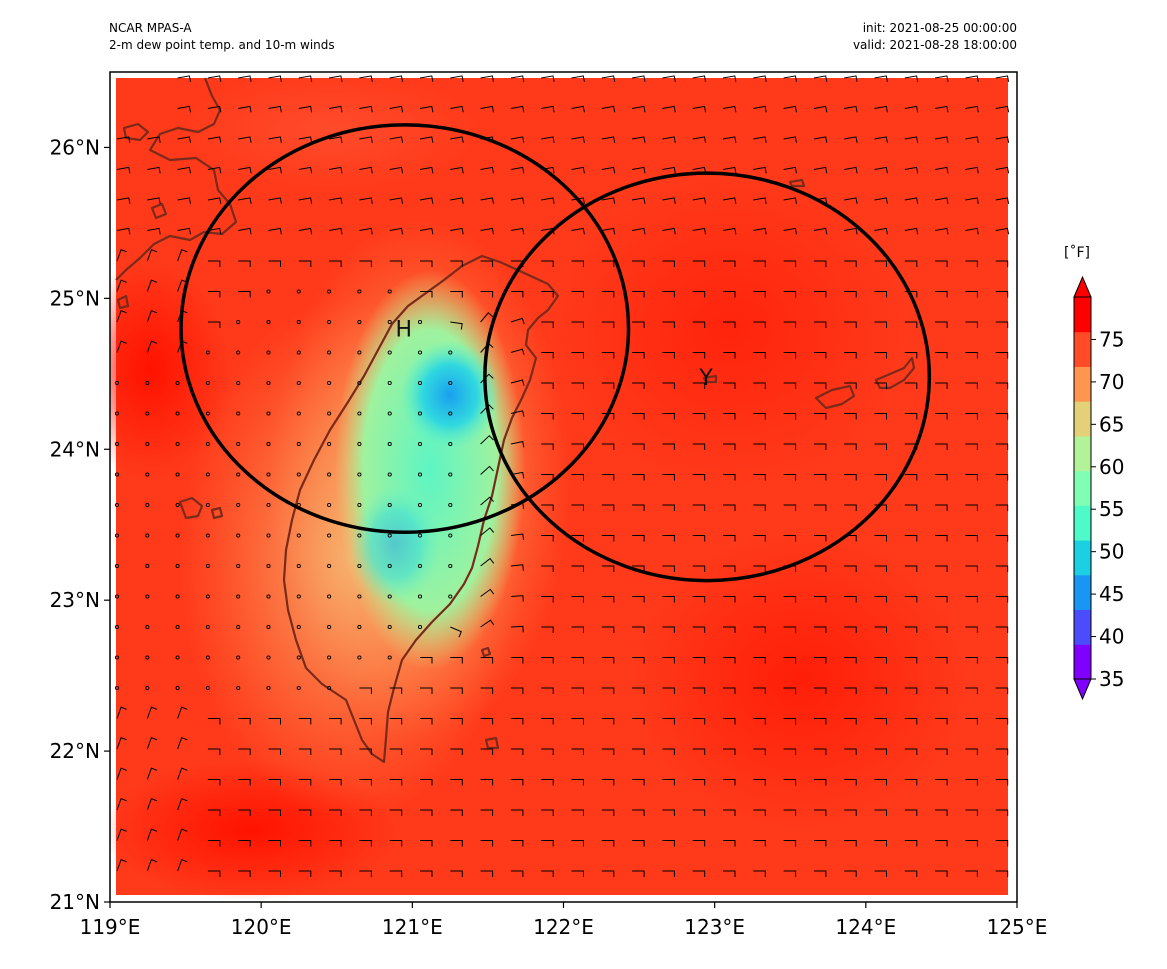 The height and width of the screenshot is (969, 1167). What do you see at coordinates (1107, 509) in the screenshot?
I see `colorbar-ticks: 35 40 45 50 55 60 65 70 75` at bounding box center [1107, 509].